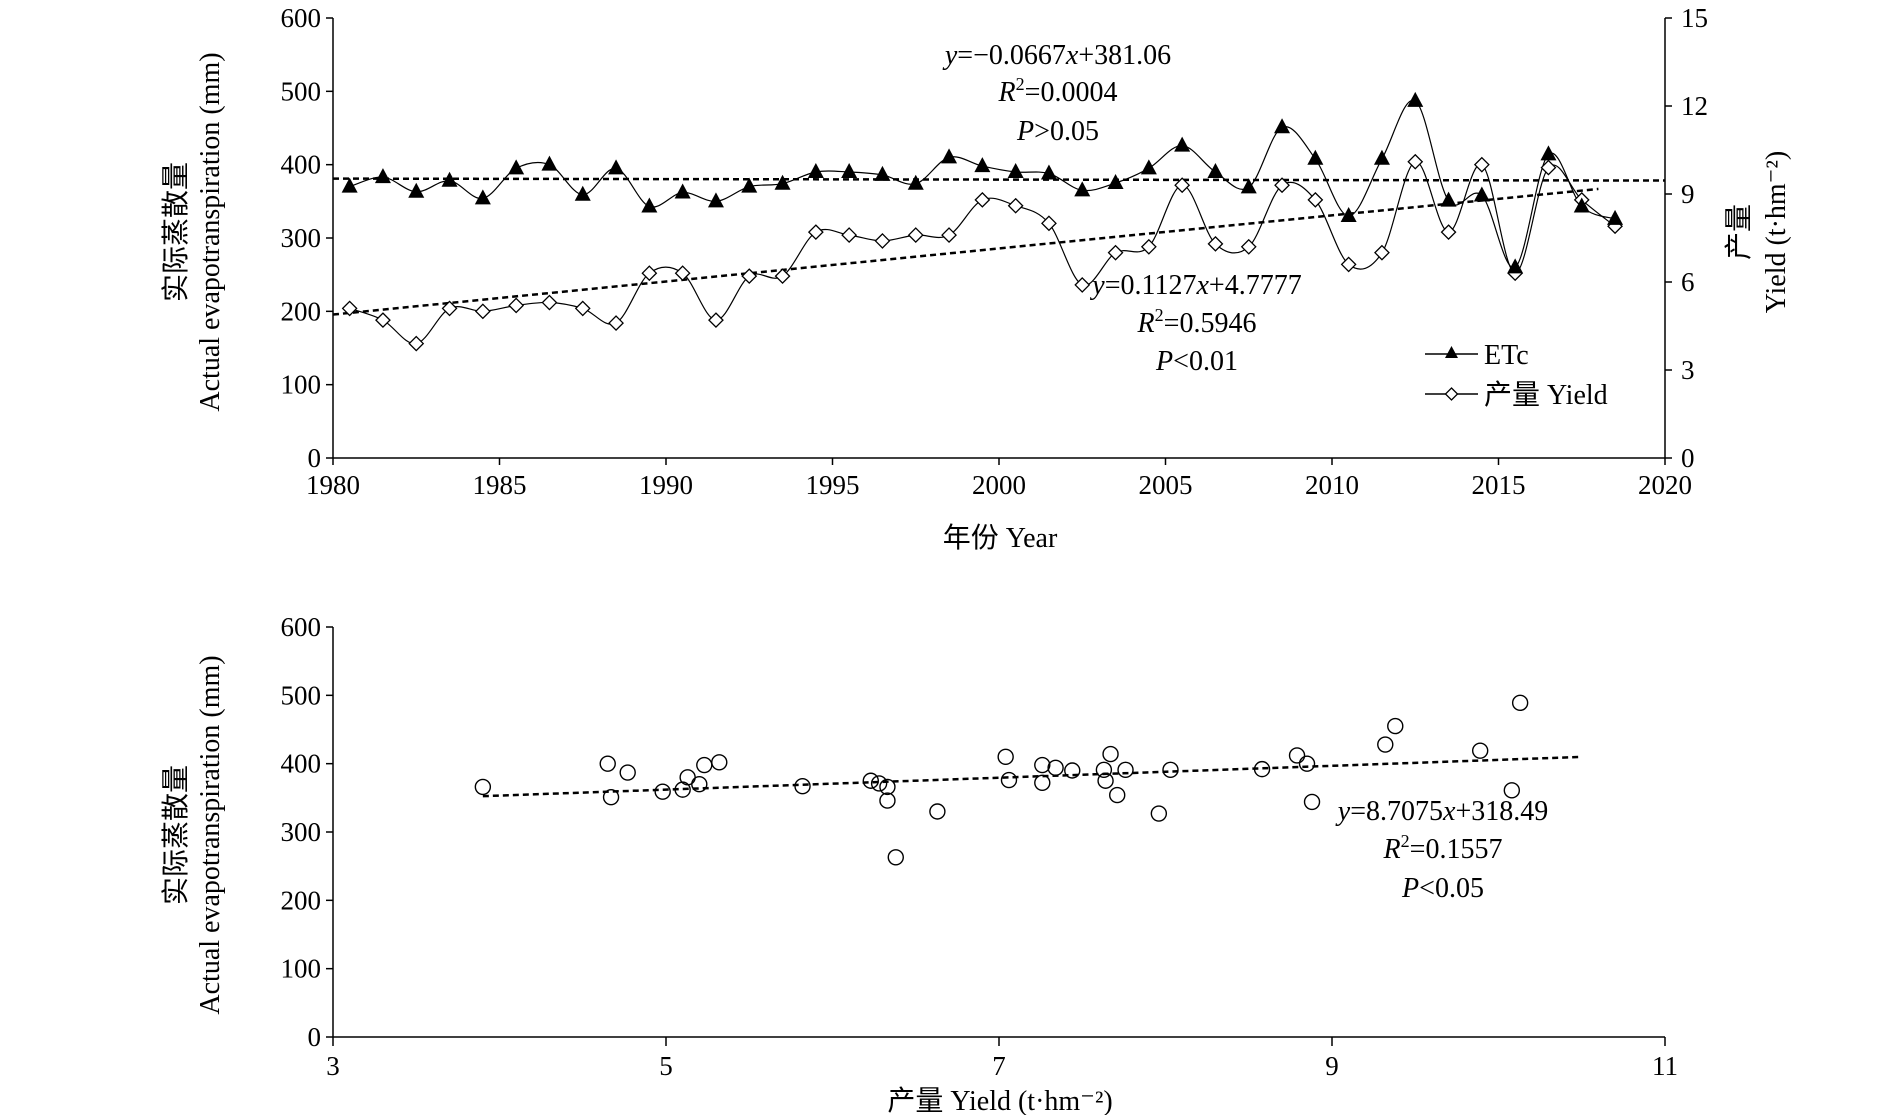 This screenshot has width=1890, height=1115. I want to click on legend-item-etc: ETc, so click(1477, 355).